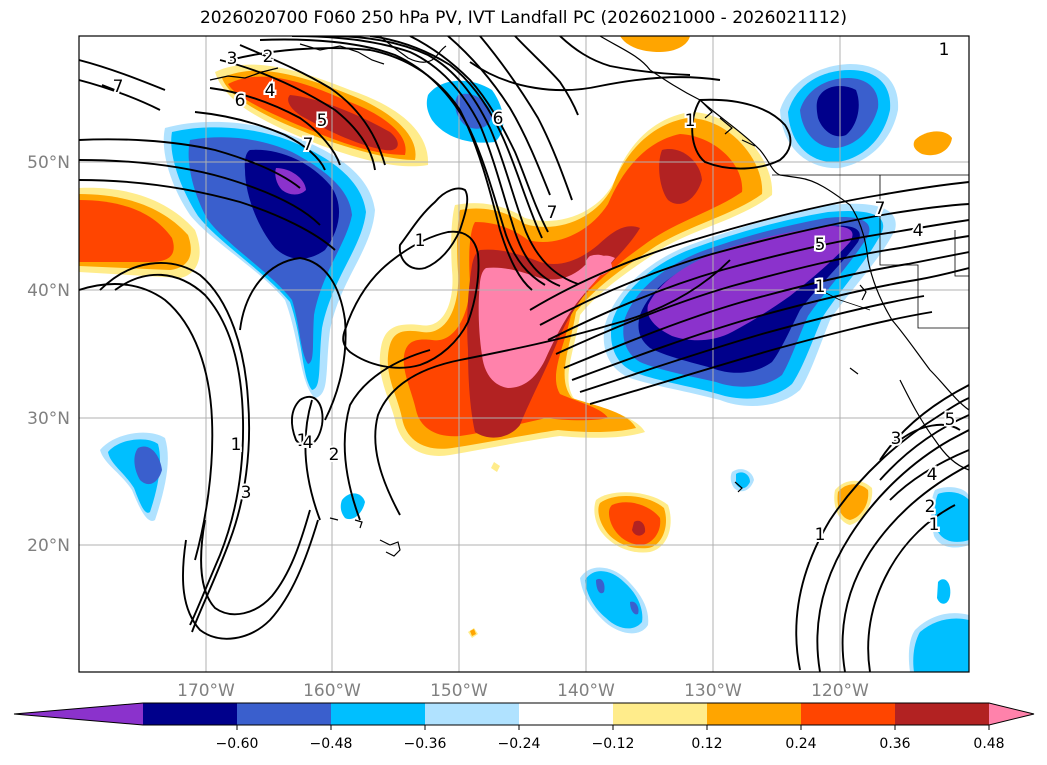 This screenshot has height=765, width=1047. Describe the element at coordinates (332, 691) in the screenshot. I see `lon-label: 160°W` at that location.